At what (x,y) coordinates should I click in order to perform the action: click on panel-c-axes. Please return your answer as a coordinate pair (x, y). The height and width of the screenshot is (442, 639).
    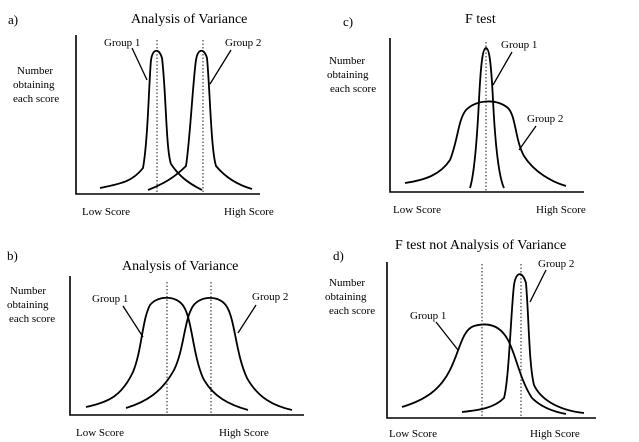
    Looking at the image, I should click on (486, 115).